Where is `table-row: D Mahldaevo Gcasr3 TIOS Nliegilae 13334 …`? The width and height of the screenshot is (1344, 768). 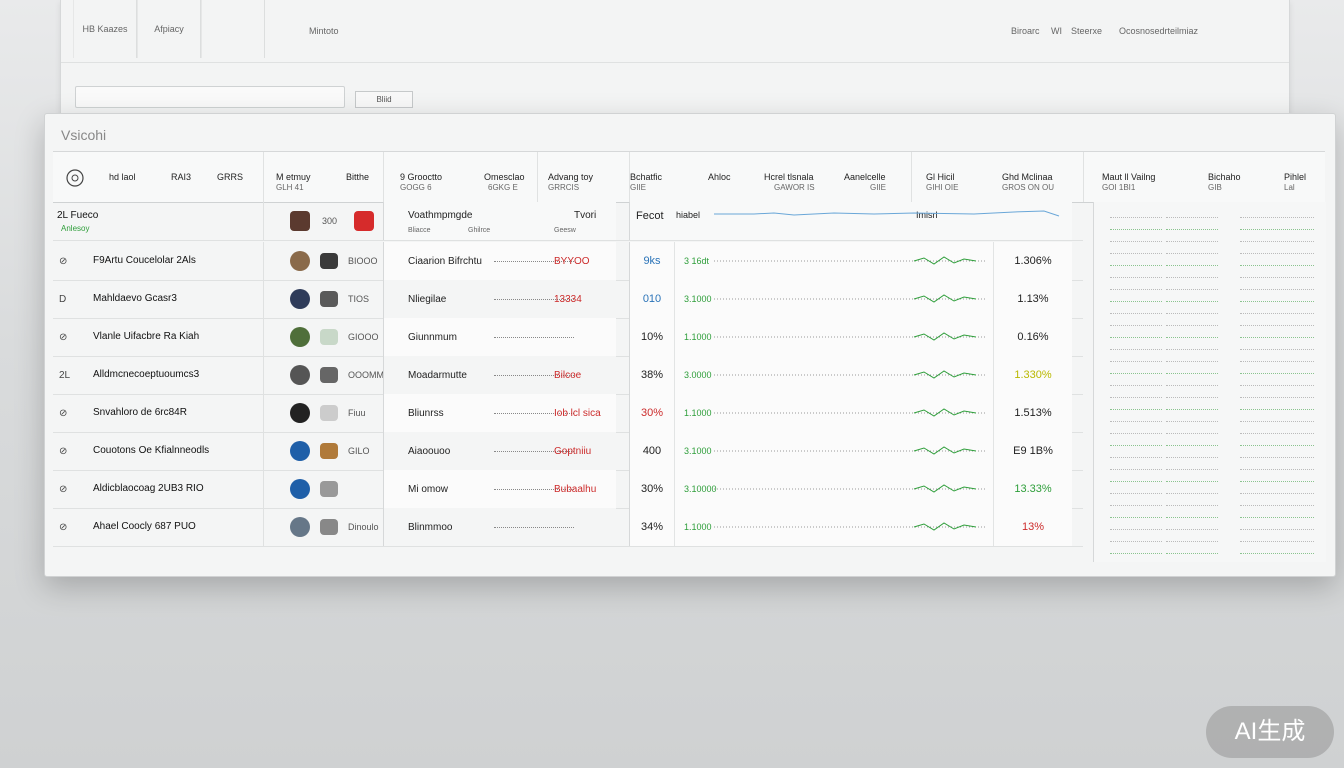 table-row: D Mahldaevo Gcasr3 TIOS Nliegilae 13334 … is located at coordinates (568, 299).